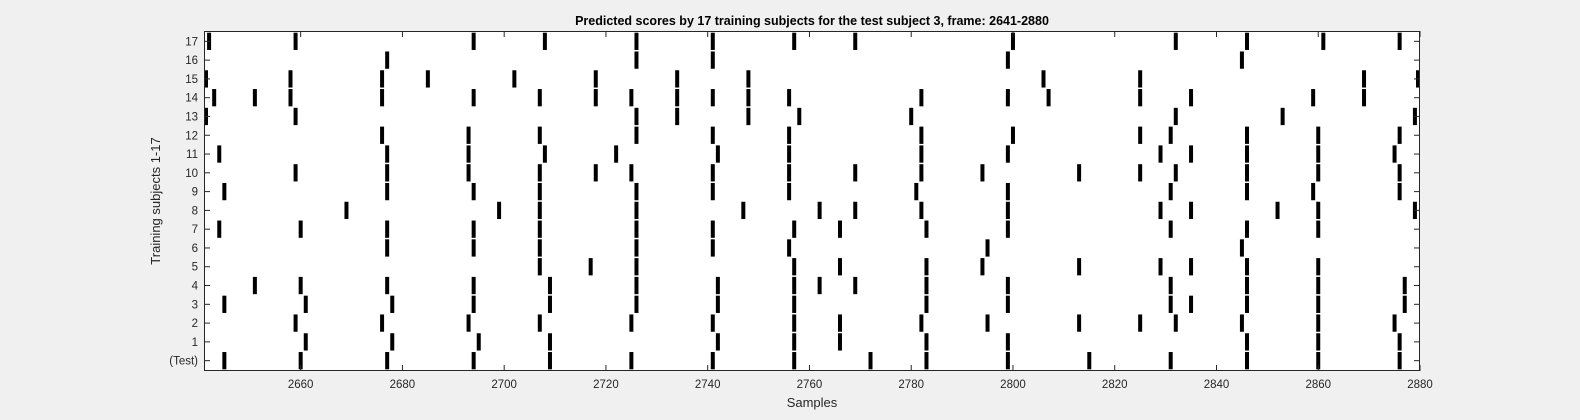  What do you see at coordinates (155, 200) in the screenshot?
I see `y-axis-label: Training subjects 1-17` at bounding box center [155, 200].